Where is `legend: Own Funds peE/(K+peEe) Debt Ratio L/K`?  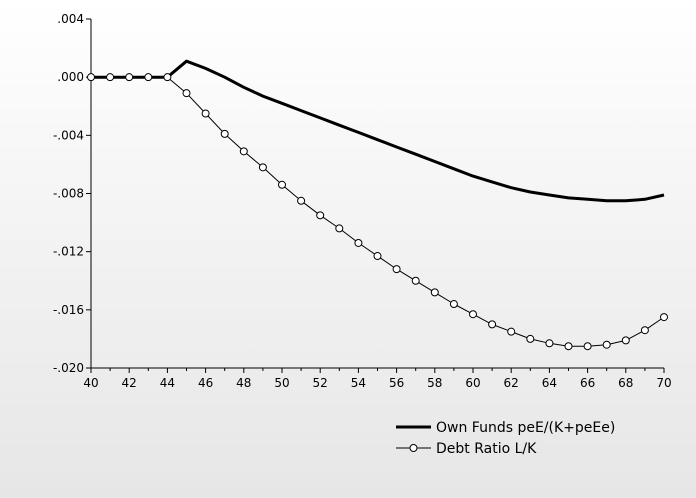
legend: Own Funds peE/(K+peEe) Debt Ratio L/K is located at coordinates (505, 438).